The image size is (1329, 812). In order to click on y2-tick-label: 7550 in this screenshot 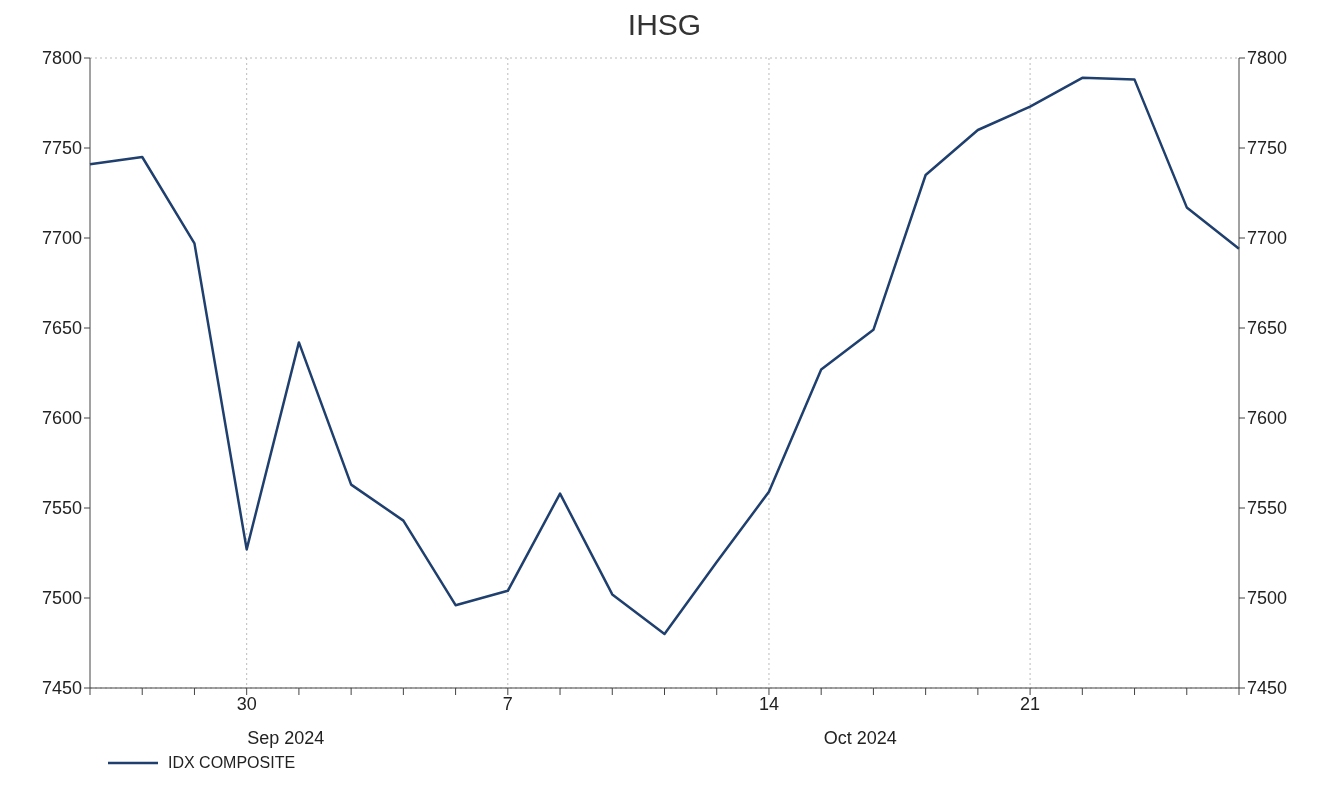, I will do `click(1267, 508)`.